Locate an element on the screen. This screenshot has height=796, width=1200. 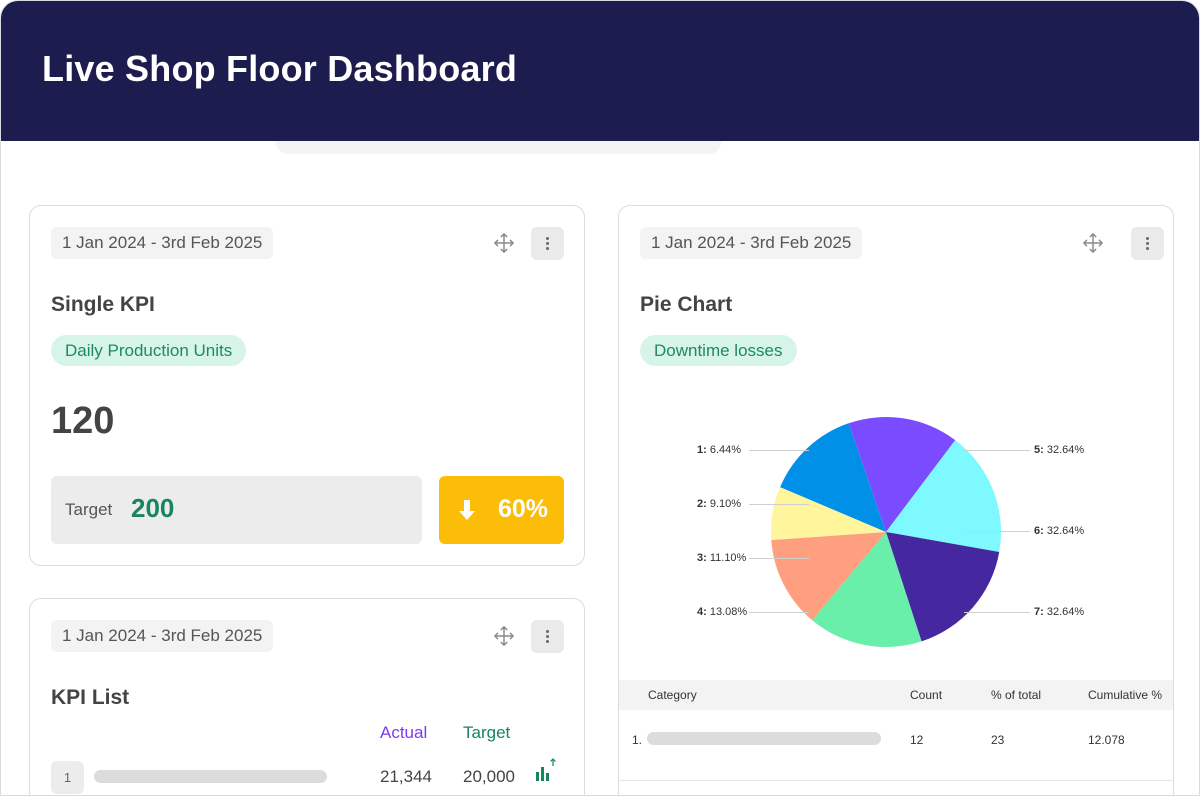
row-cumulative: 12.078 is located at coordinates (1106, 740).